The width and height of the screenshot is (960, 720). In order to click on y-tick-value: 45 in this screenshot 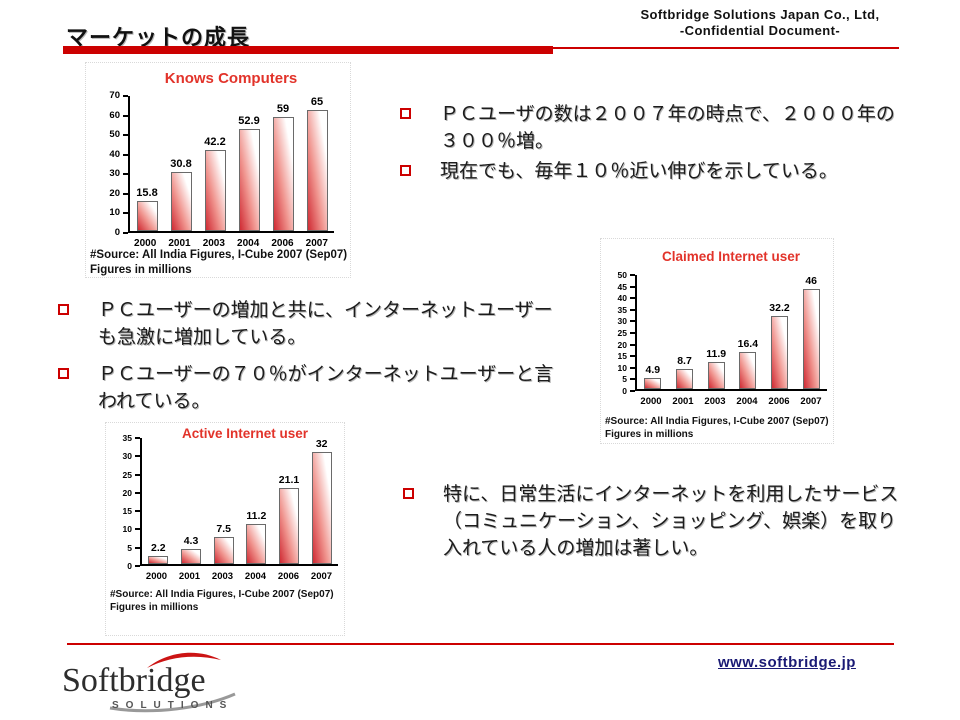, I will do `click(622, 286)`.